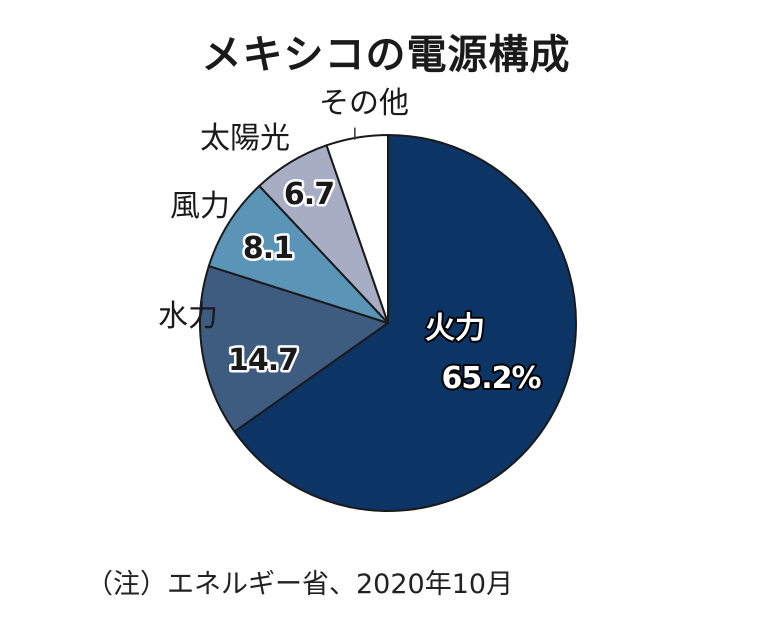 The width and height of the screenshot is (772, 620). I want to click on pie-slice-other, so click(357, 229).